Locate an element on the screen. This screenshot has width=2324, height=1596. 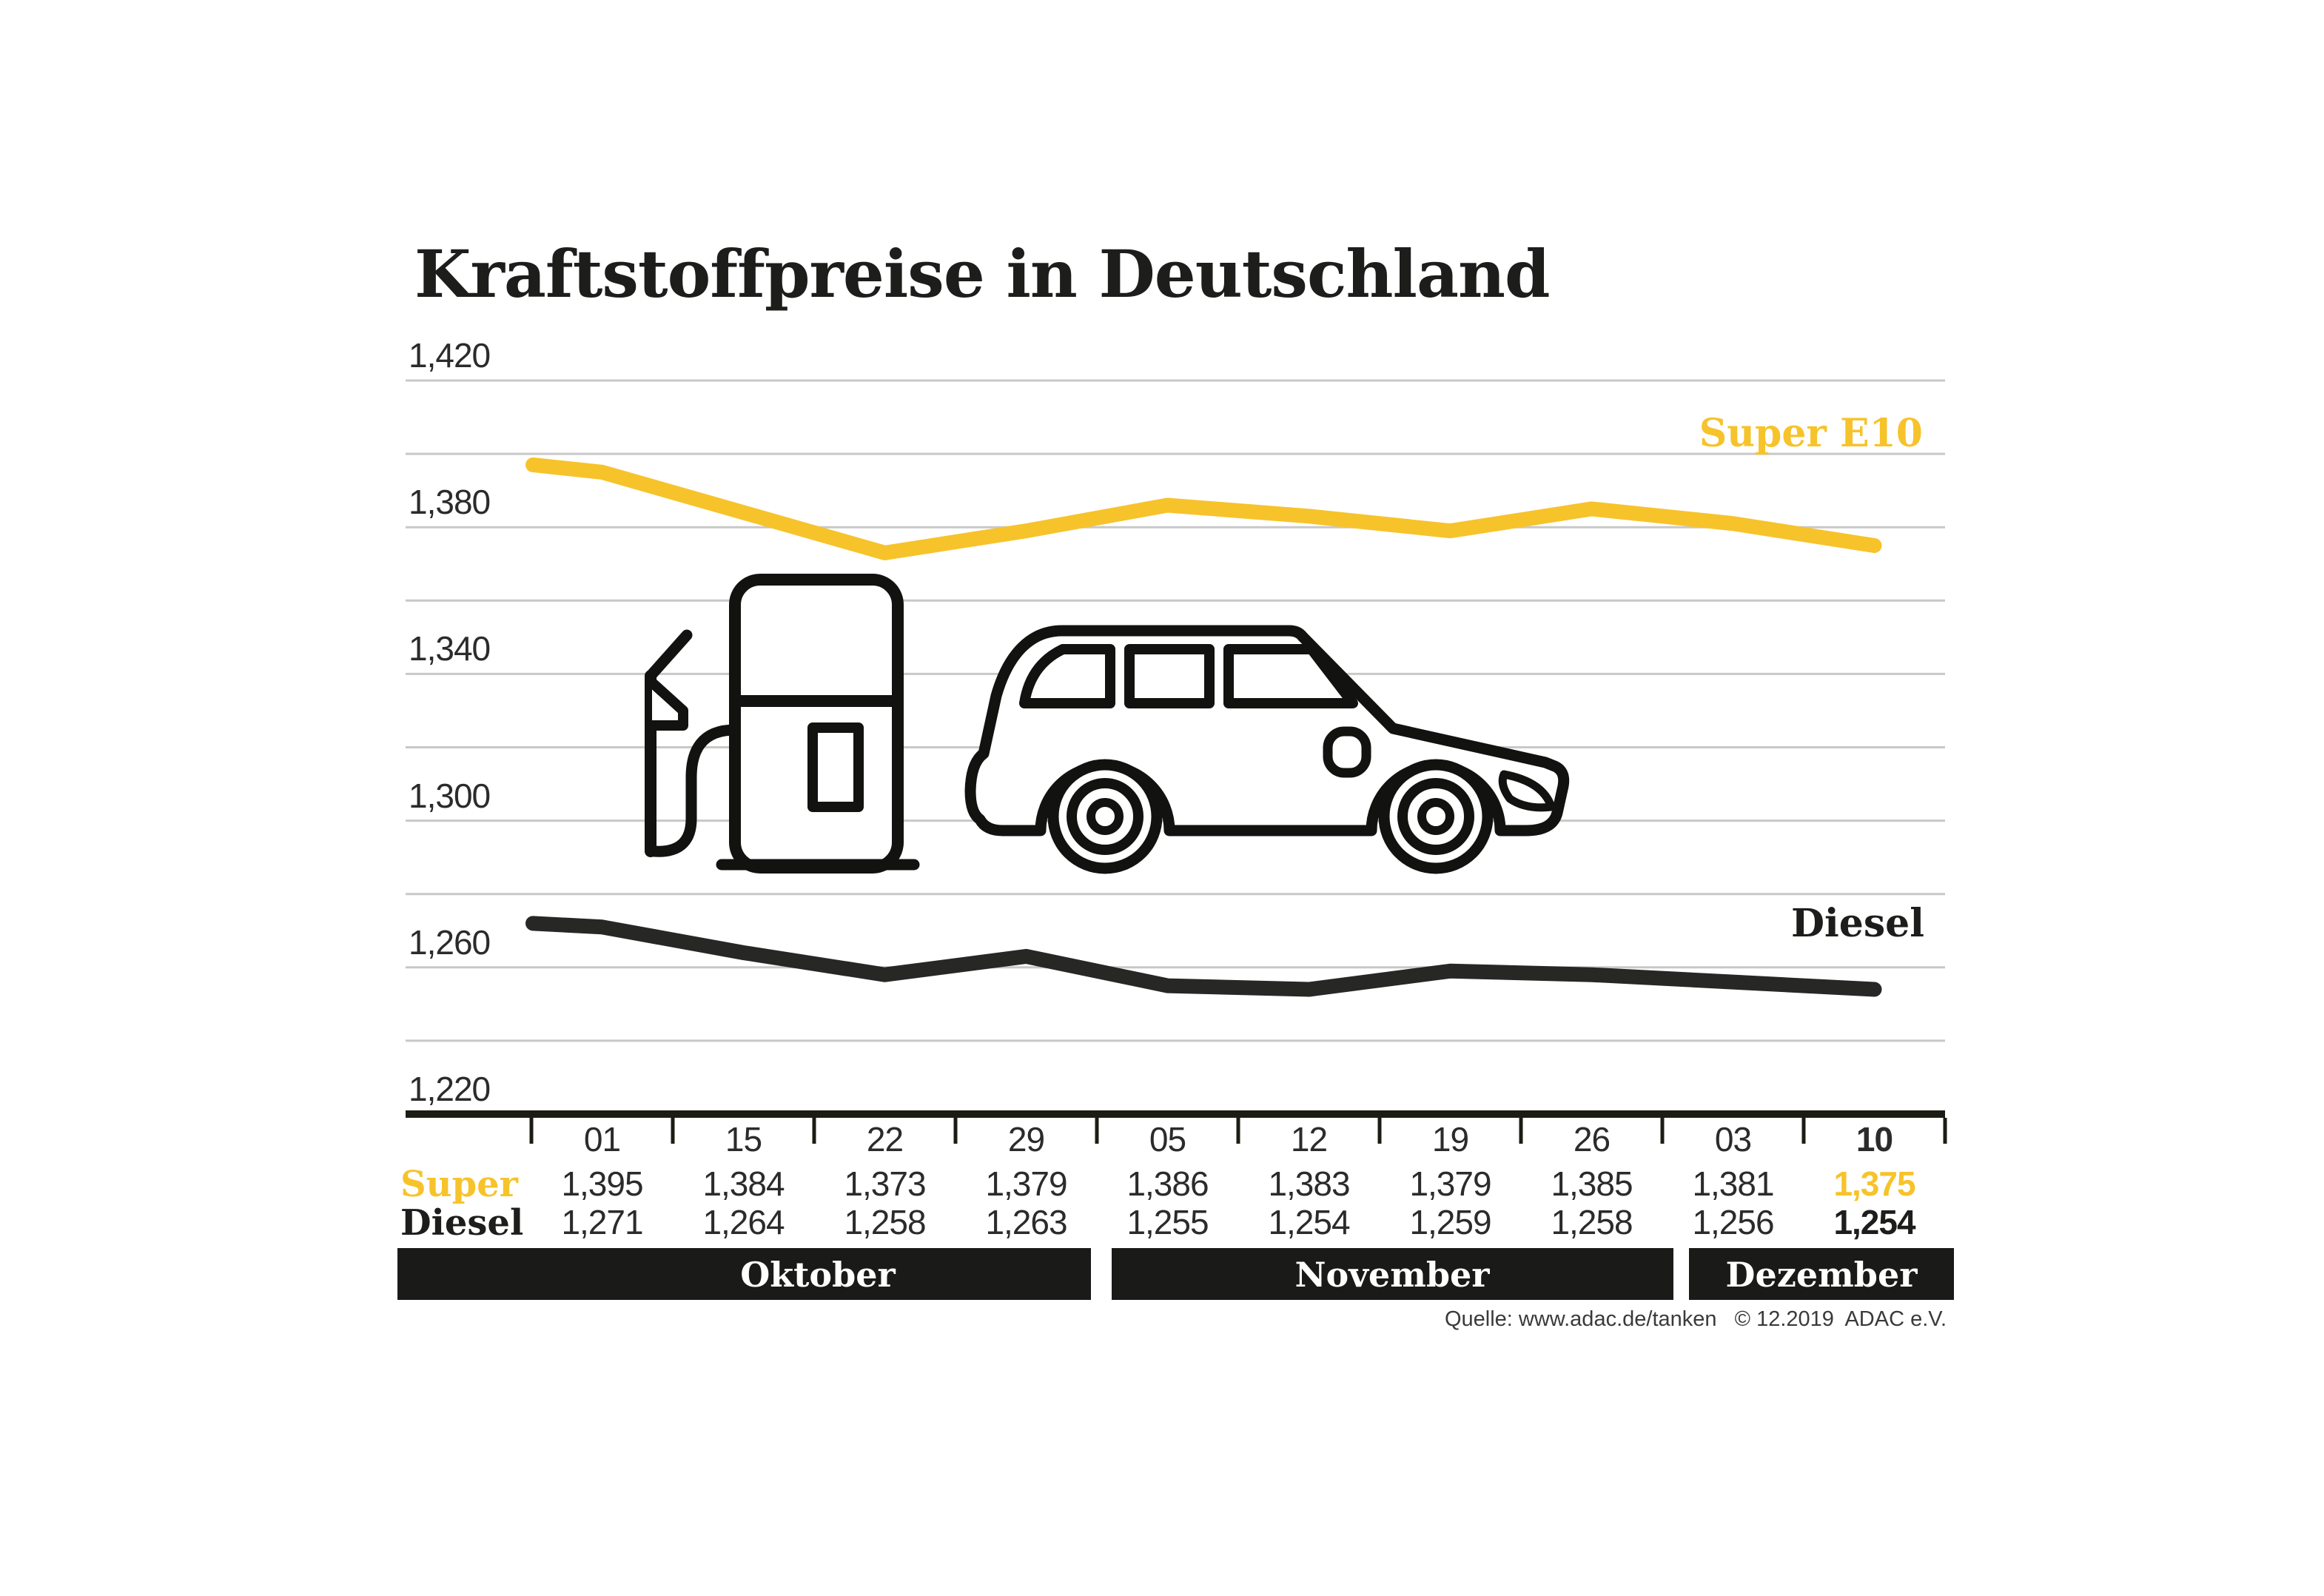
page-title: Kraftstoffpreise in Deutschland is located at coordinates (982, 273).